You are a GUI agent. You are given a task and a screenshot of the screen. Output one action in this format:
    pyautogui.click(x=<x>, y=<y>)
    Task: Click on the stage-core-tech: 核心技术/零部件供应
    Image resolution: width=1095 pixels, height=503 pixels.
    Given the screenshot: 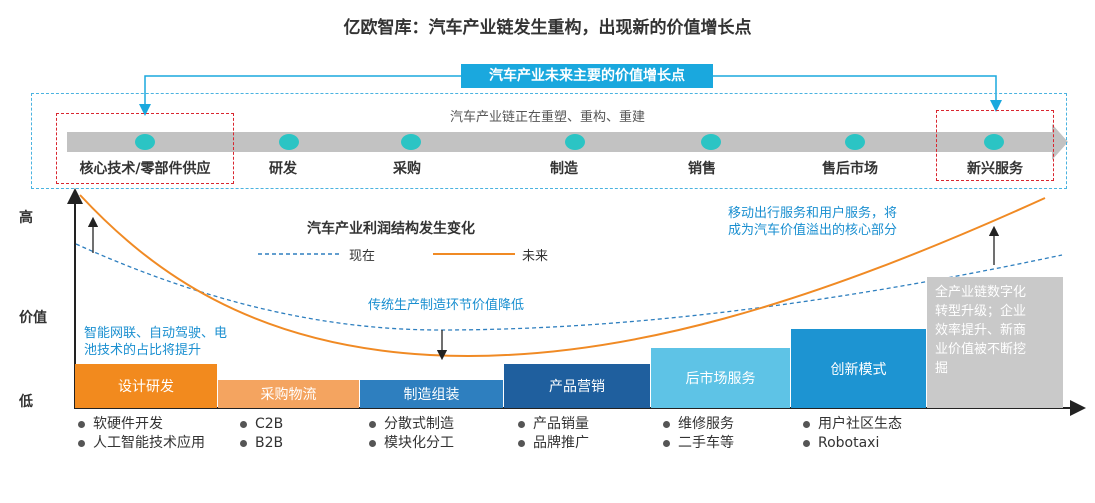 What is the action you would take?
    pyautogui.click(x=145, y=169)
    